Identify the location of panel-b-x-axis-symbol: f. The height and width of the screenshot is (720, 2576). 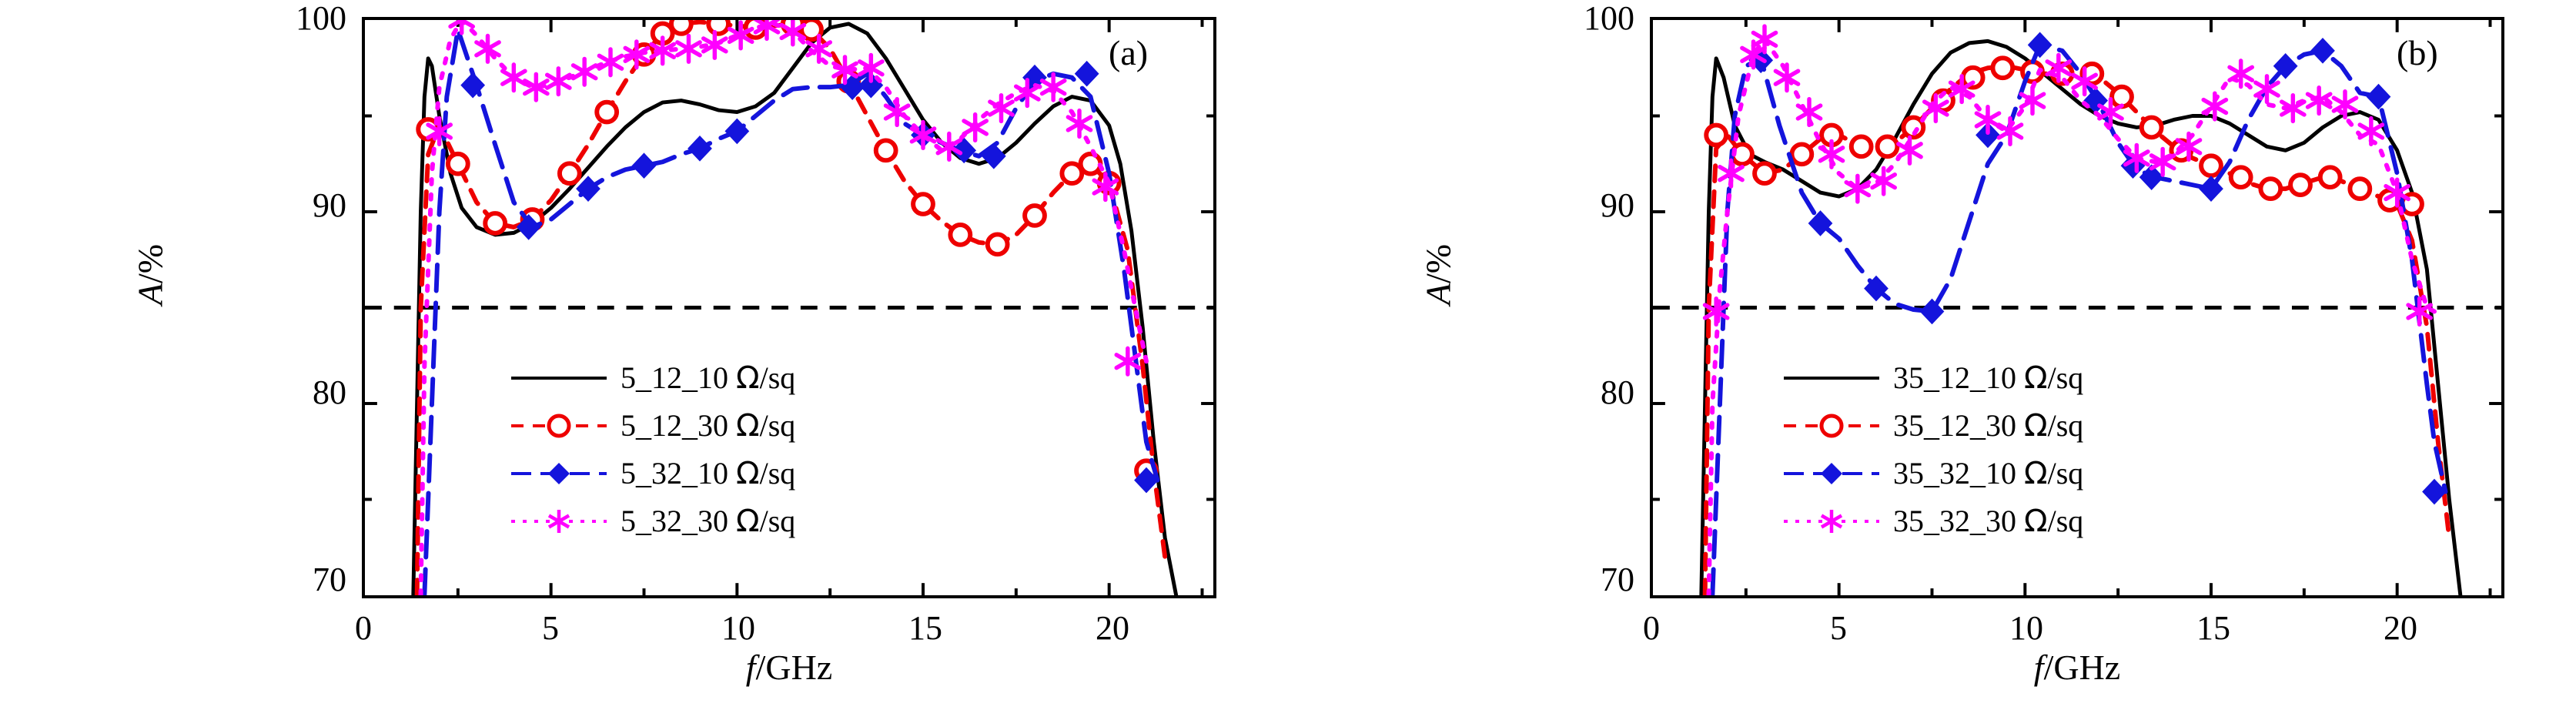
(2039, 667).